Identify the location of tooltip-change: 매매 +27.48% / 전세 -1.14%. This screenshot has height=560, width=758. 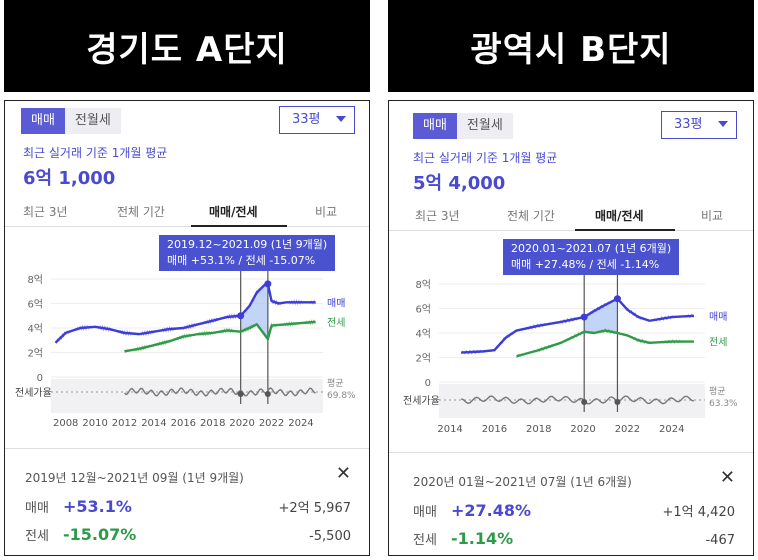
(585, 264).